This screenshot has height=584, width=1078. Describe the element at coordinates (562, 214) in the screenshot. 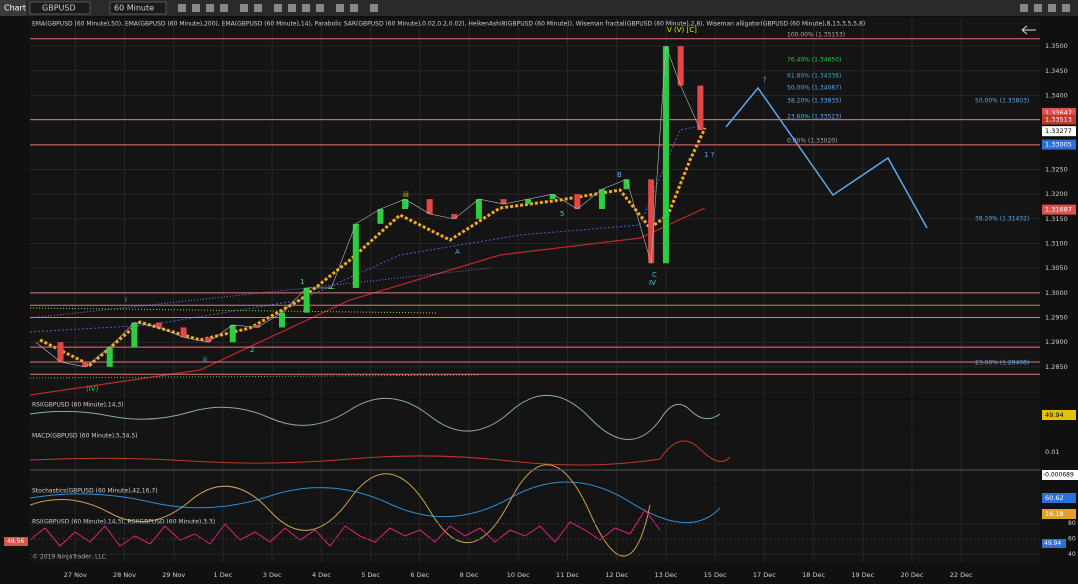

I see `wave-label: 5` at that location.